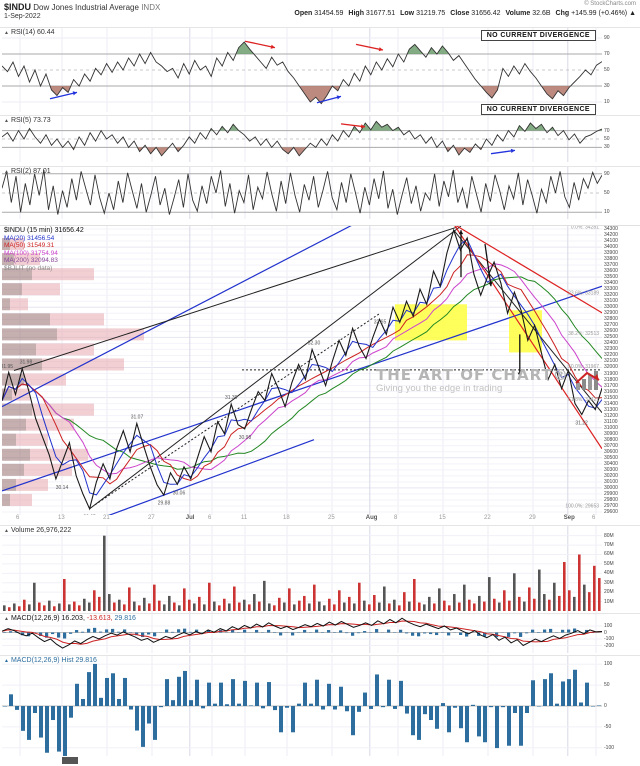  I want to click on price-tick: 30800, so click(611, 439).